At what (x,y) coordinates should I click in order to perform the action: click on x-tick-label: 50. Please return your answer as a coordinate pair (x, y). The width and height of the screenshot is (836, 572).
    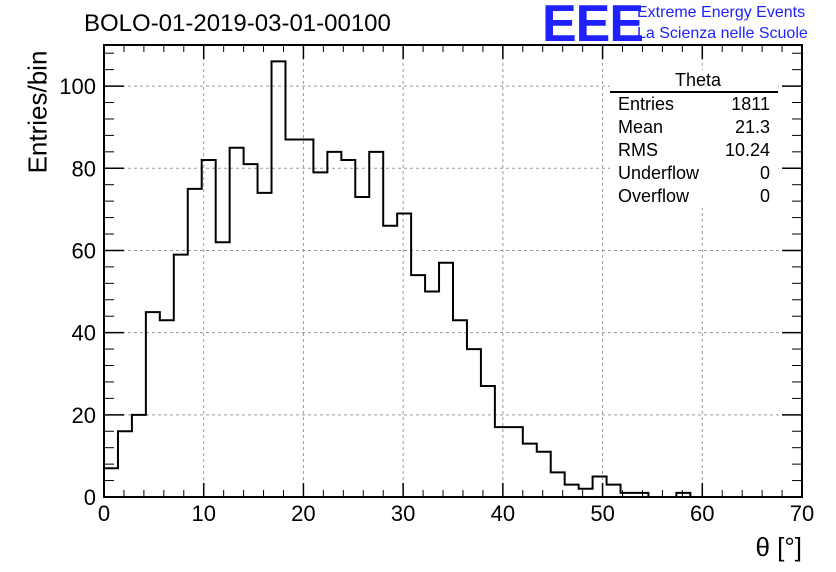
    Looking at the image, I should click on (602, 513).